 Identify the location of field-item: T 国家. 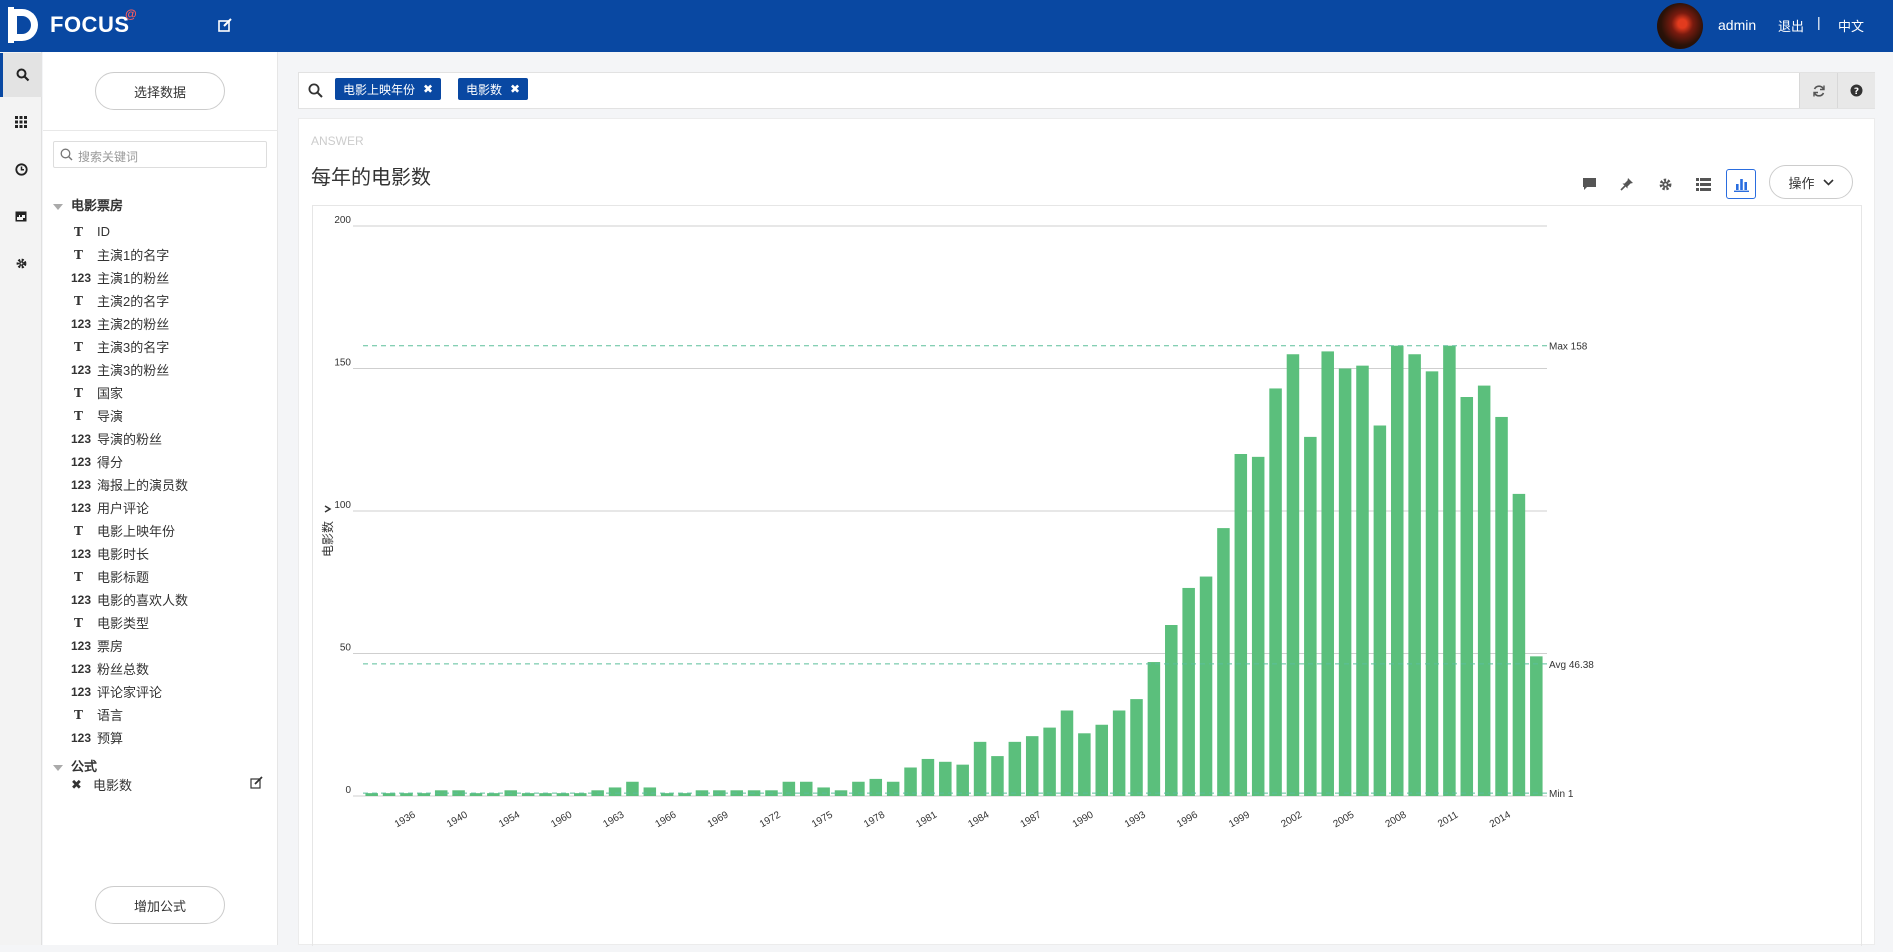
(97, 392).